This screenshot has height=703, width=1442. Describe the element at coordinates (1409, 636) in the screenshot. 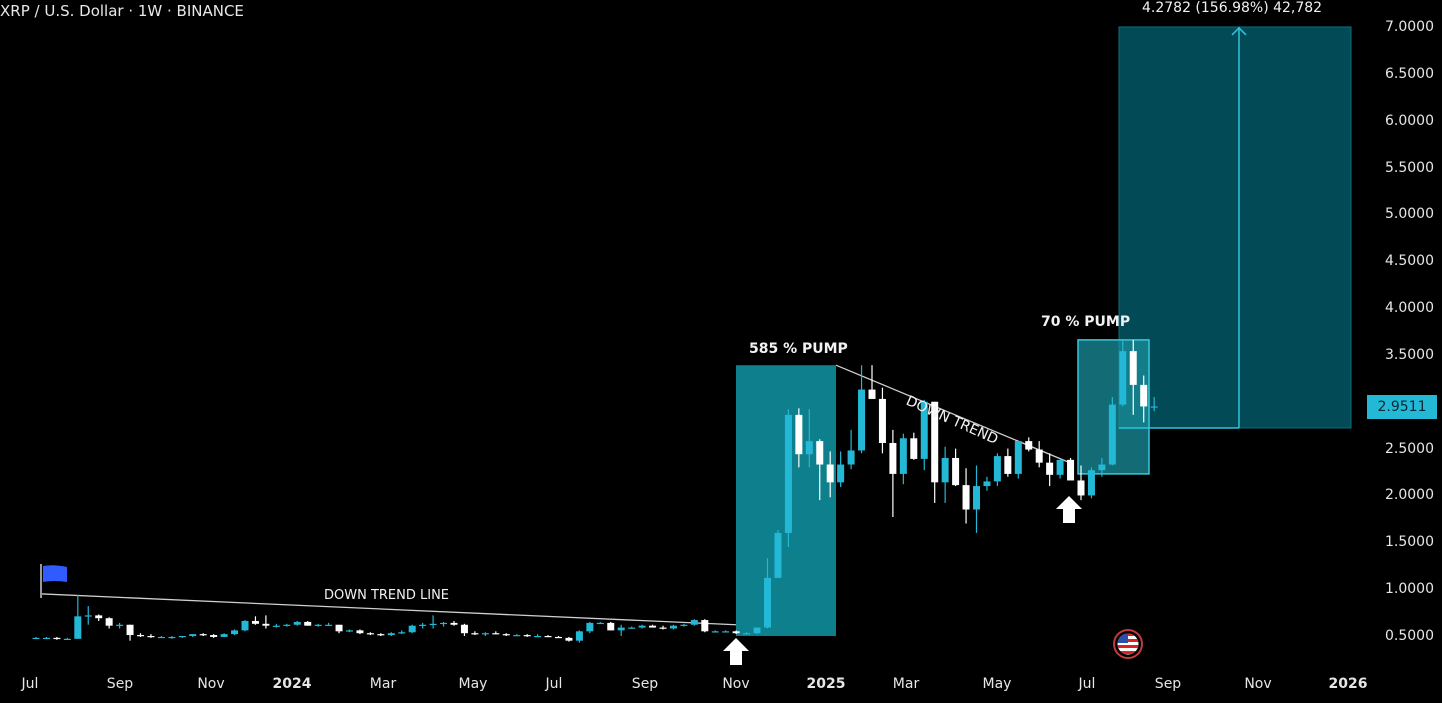

I see `price-tick: 0.5000` at that location.